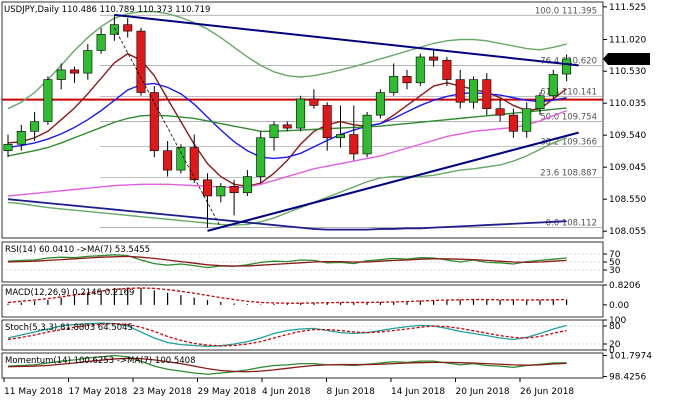 Image resolution: width=700 pixels, height=400 pixels. Describe the element at coordinates (615, 263) in the screenshot. I see `indicator-tick-label: 50` at that location.